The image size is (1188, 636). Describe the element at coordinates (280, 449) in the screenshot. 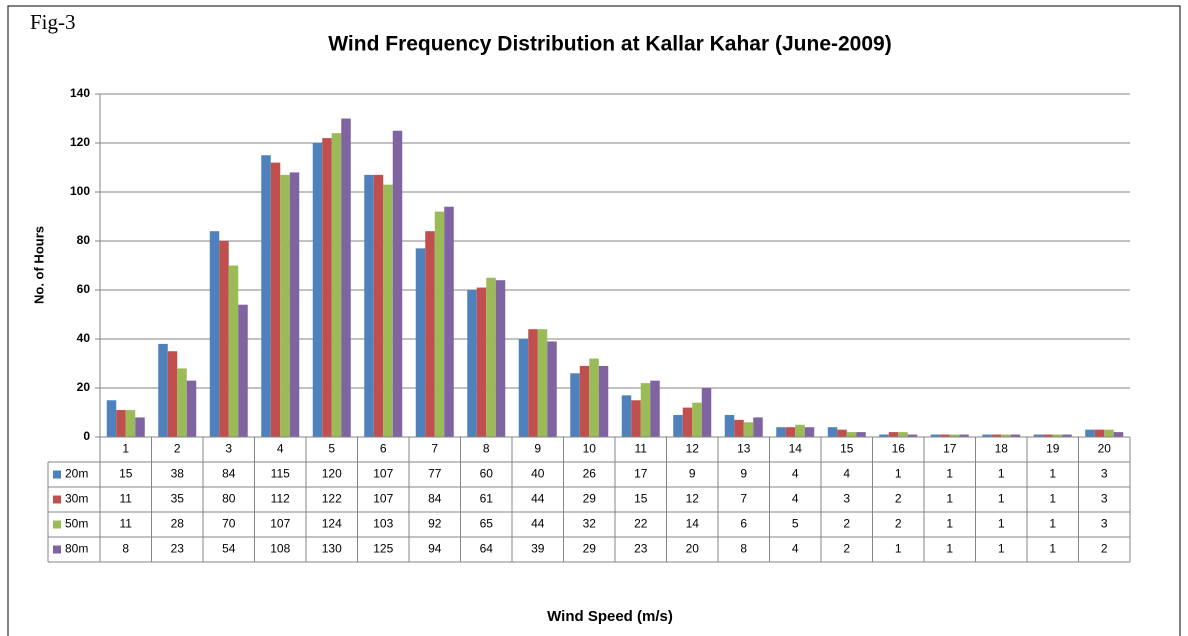

I see `x-tick-label: 4` at that location.